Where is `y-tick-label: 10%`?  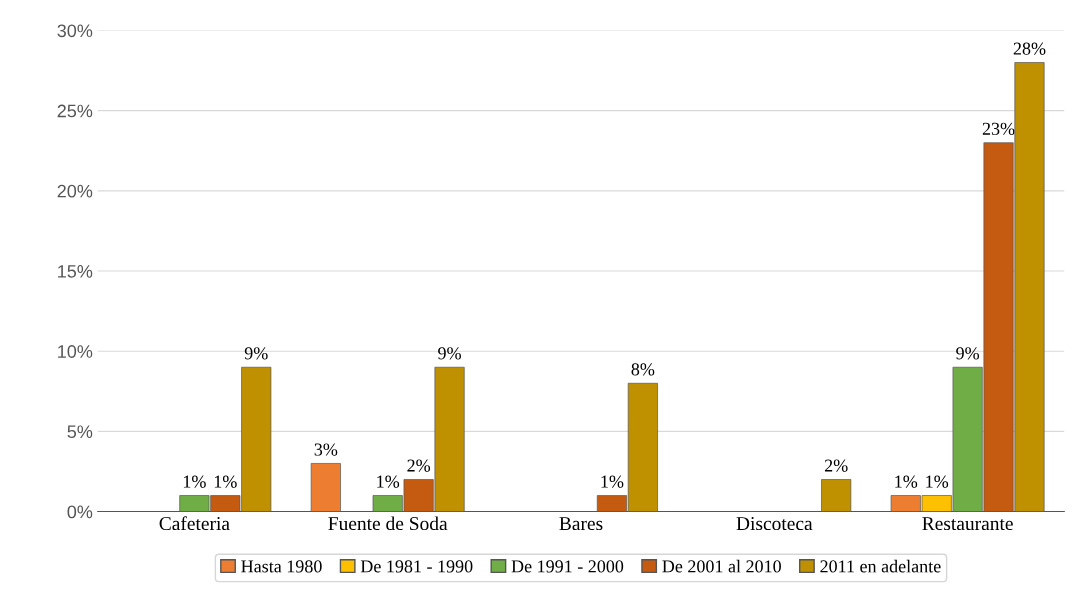
y-tick-label: 10% is located at coordinates (75, 351).